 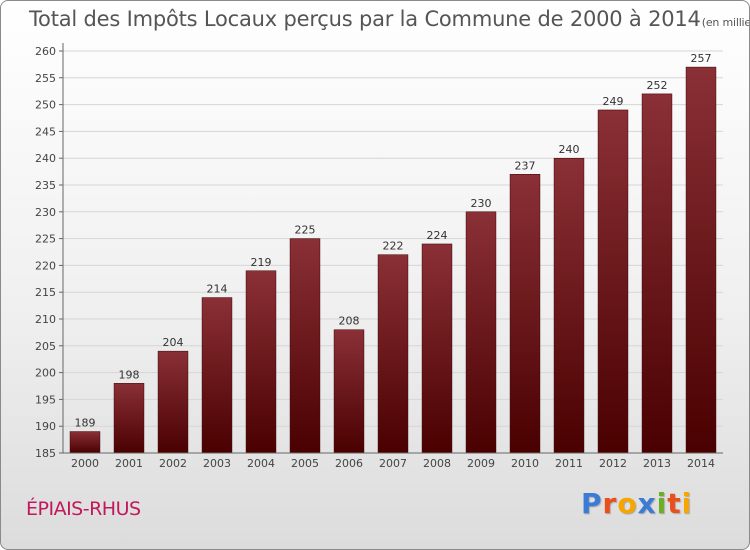 What do you see at coordinates (701, 463) in the screenshot?
I see `x-tick-label: 2014` at bounding box center [701, 463].